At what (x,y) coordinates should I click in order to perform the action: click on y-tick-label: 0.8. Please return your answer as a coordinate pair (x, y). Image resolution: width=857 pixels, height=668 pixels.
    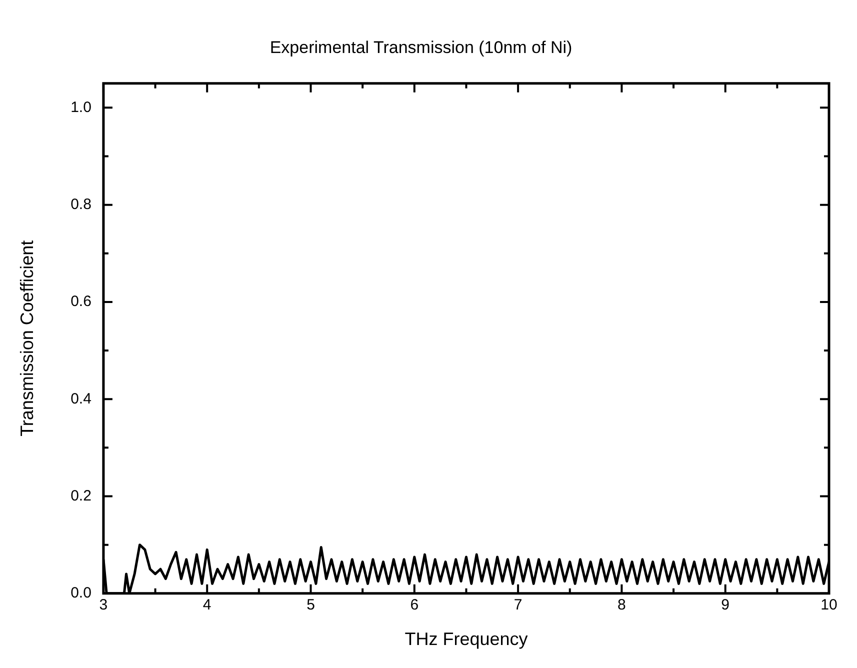
    Looking at the image, I should click on (81, 204).